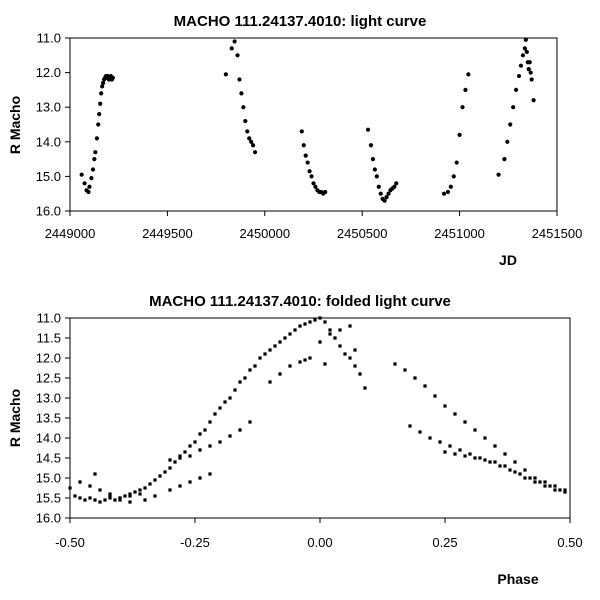 The image size is (600, 600). I want to click on x-tick-label: 0.25, so click(444, 542).